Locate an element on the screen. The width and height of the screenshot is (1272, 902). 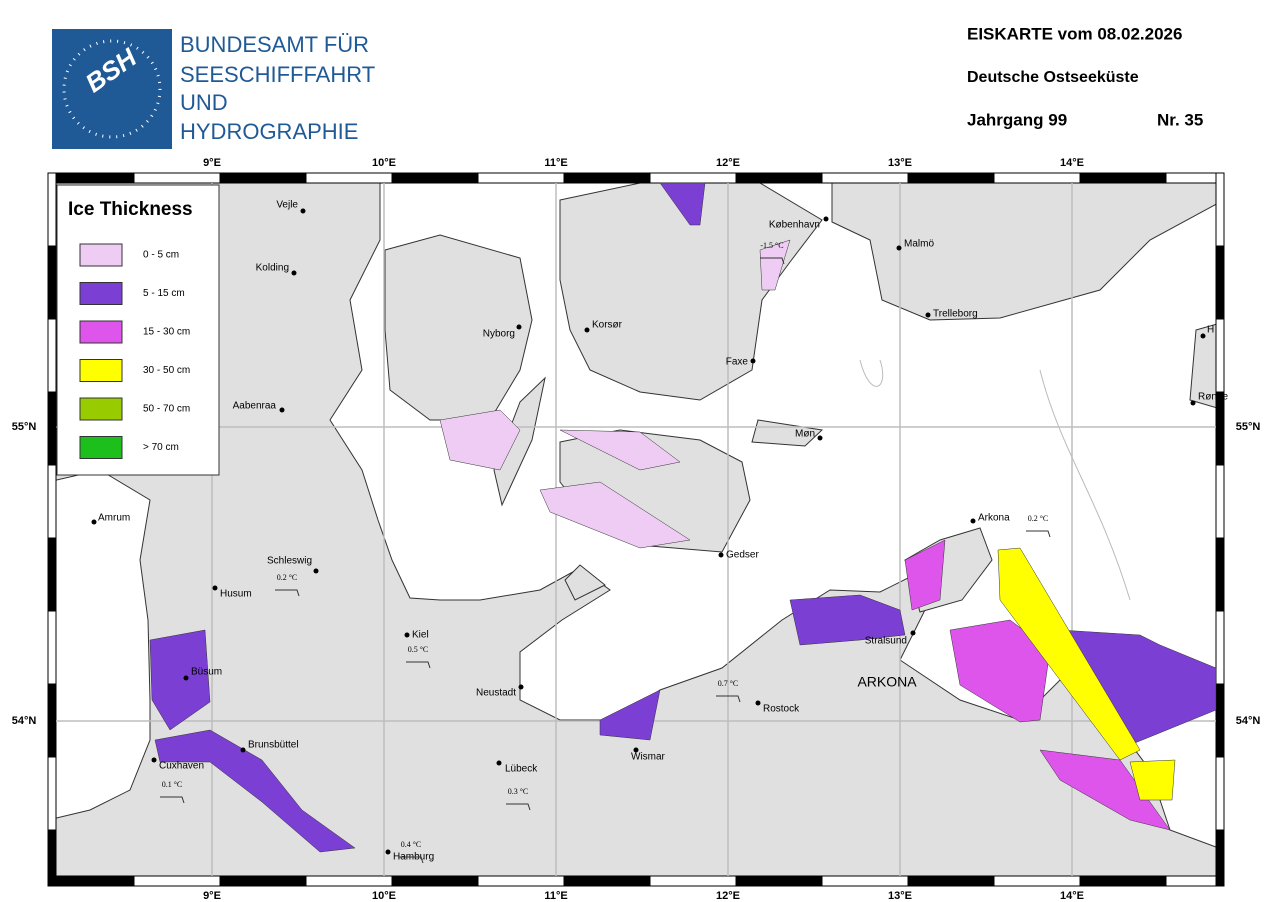
legend-label: 30 - 50 cm is located at coordinates (166, 370).